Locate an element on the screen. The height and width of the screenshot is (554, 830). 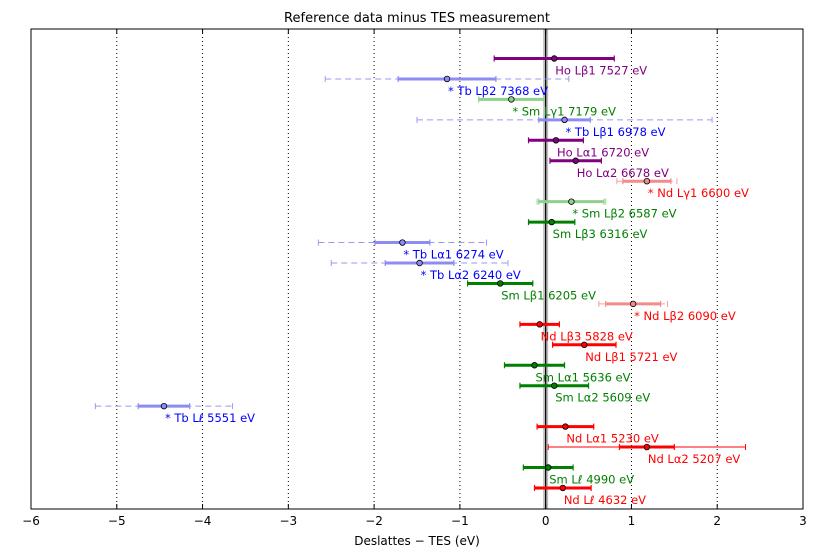
errorbar-point: * Nd Lγ1 6600 eV is located at coordinates (682, 188).